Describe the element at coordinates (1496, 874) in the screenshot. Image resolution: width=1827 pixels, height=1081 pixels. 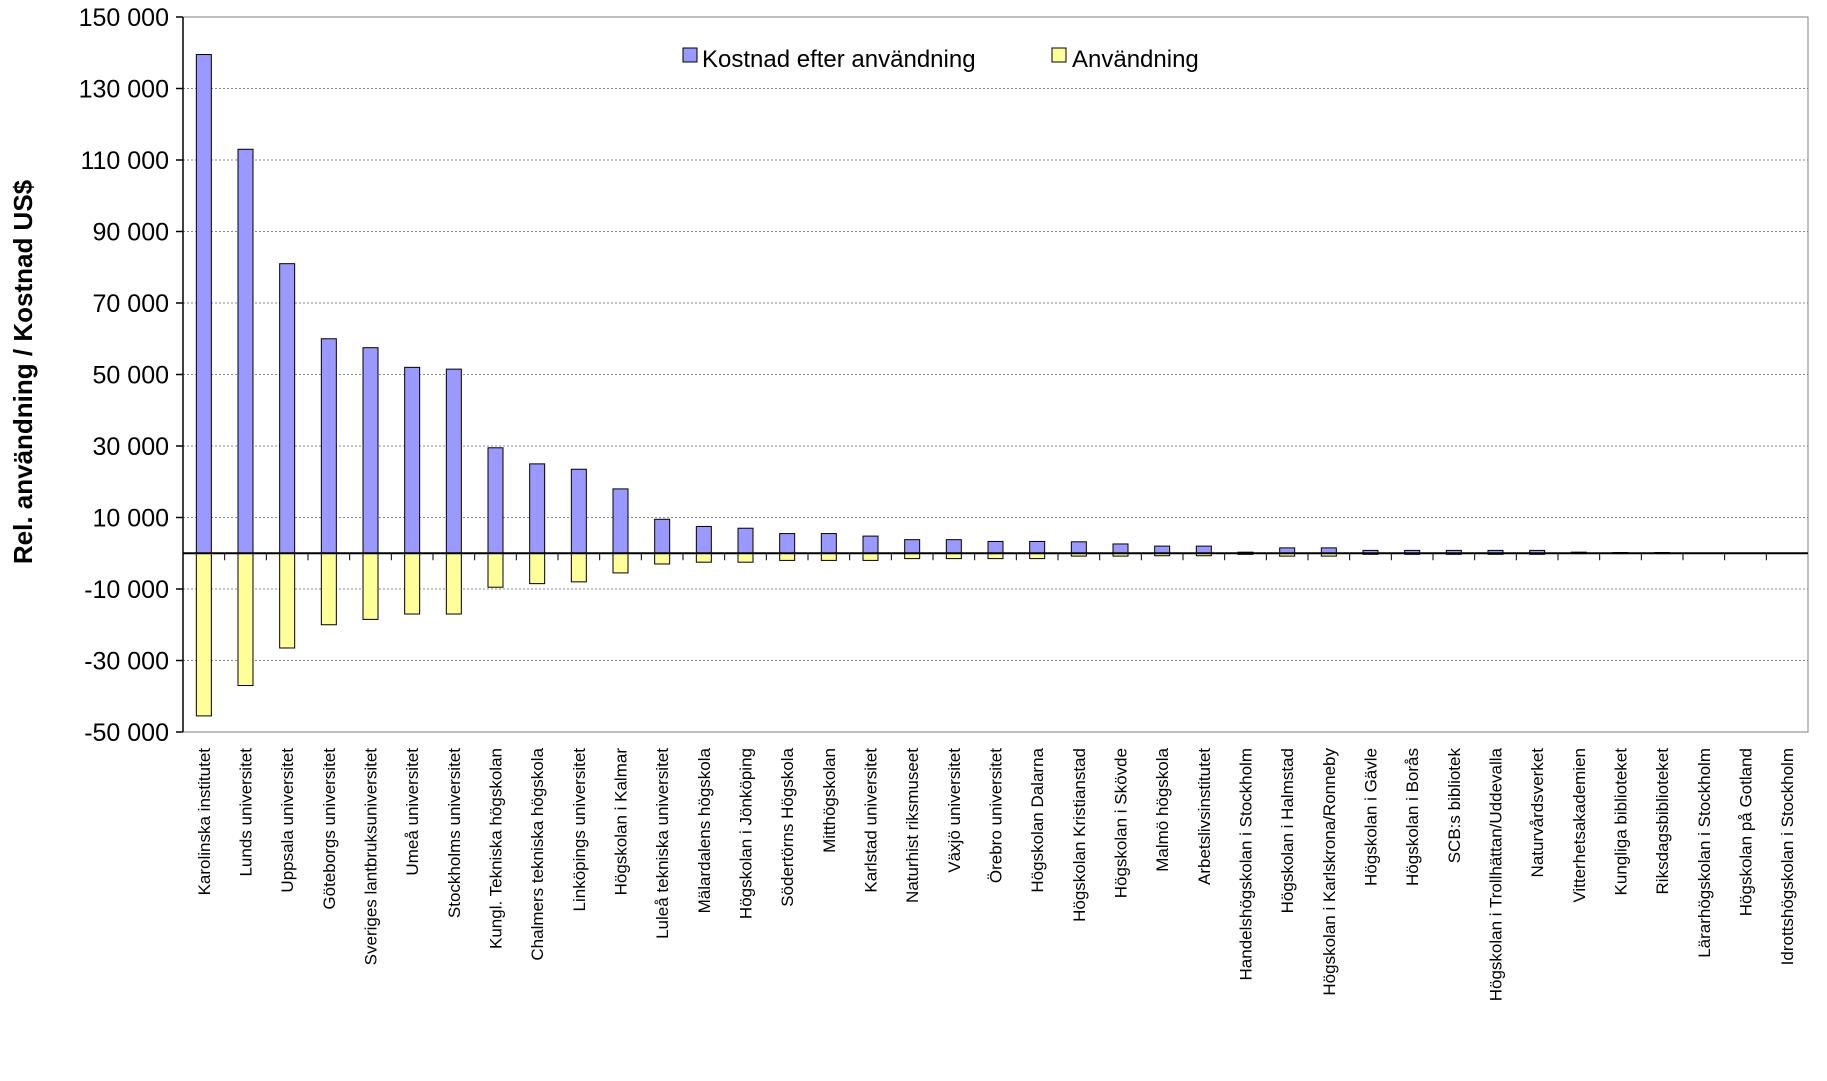
I see `x-category-label: Högskolan i Trollhättan/Uddevalla` at that location.